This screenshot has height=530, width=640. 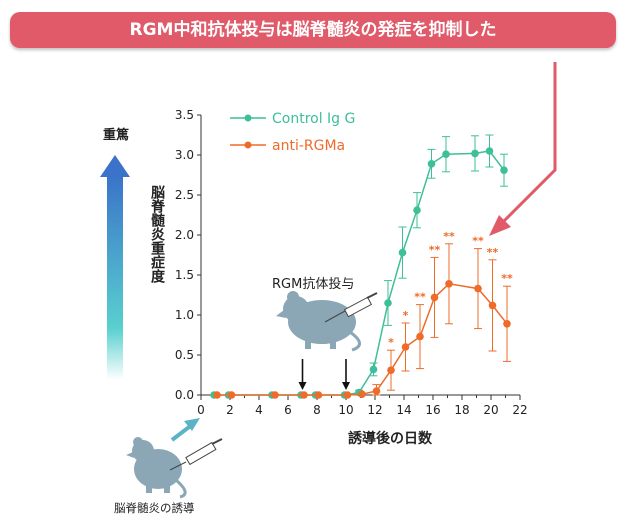 What do you see at coordinates (115, 277) in the screenshot?
I see `severity-arrow-body` at bounding box center [115, 277].